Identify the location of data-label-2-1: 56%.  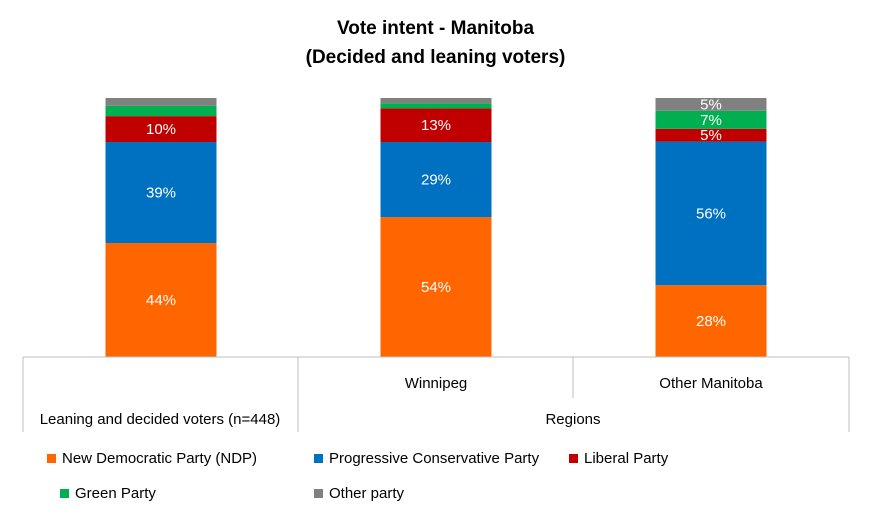
(711, 213).